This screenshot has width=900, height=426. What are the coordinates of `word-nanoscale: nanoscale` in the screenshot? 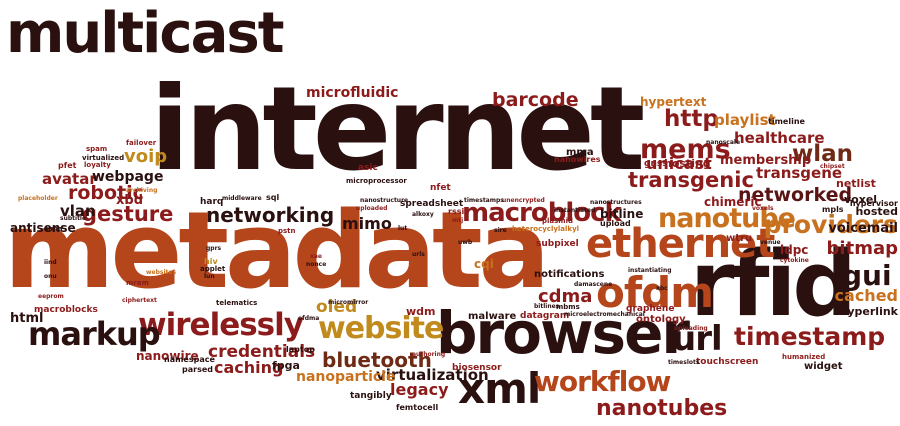 It's located at (723, 142).